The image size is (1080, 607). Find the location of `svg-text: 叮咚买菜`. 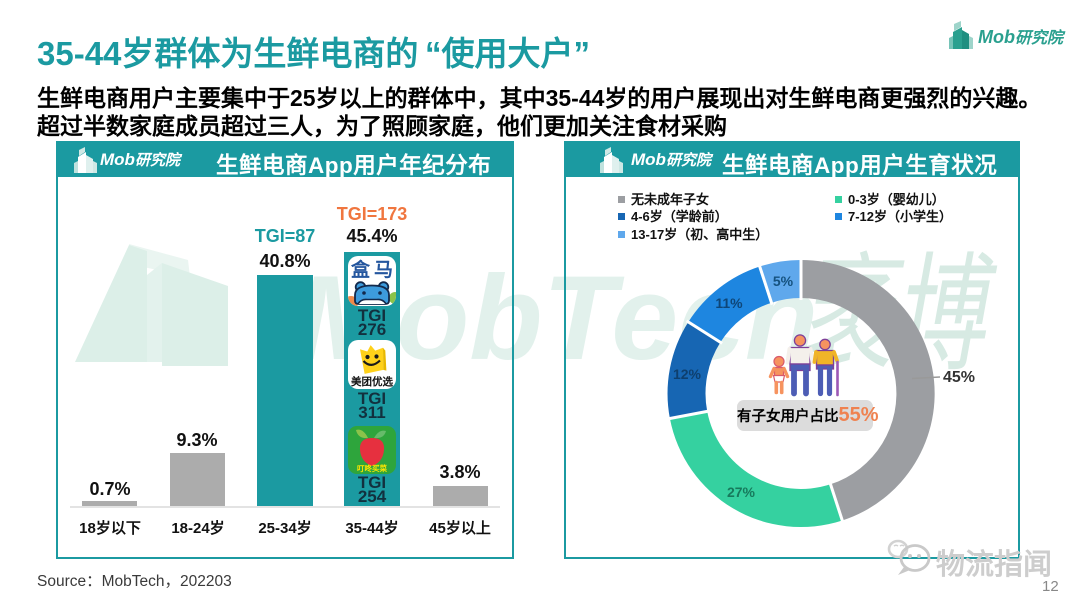

svg-text: 叮咚买菜 is located at coordinates (372, 468).